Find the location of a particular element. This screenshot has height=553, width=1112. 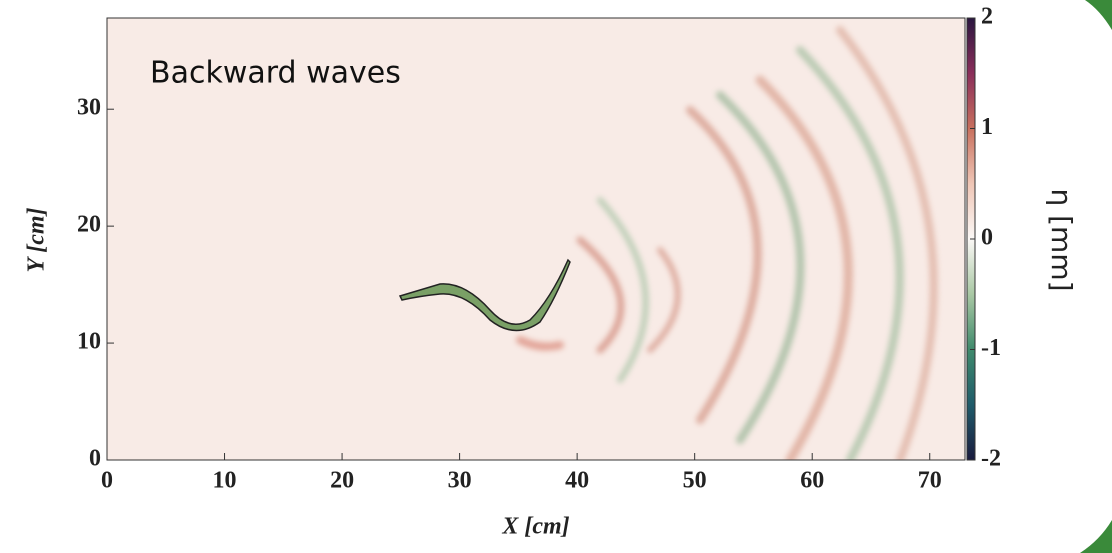

x-tick-label: 70 is located at coordinates (930, 481).